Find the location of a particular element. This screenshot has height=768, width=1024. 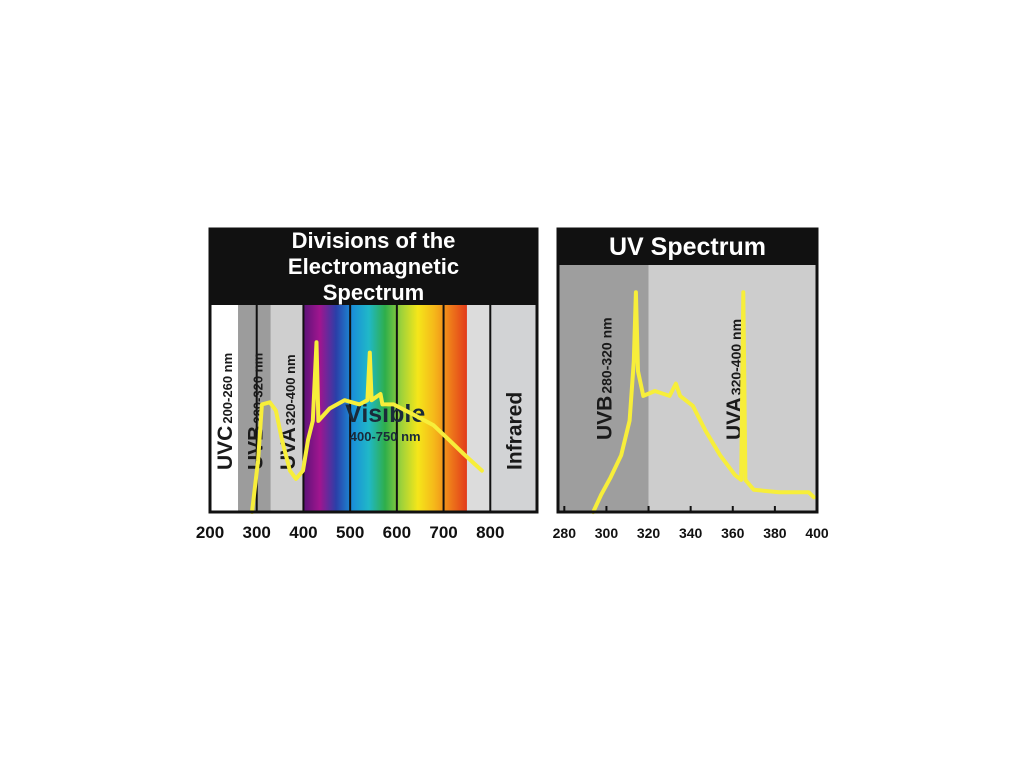

x-tick-label: 360 is located at coordinates (733, 533).